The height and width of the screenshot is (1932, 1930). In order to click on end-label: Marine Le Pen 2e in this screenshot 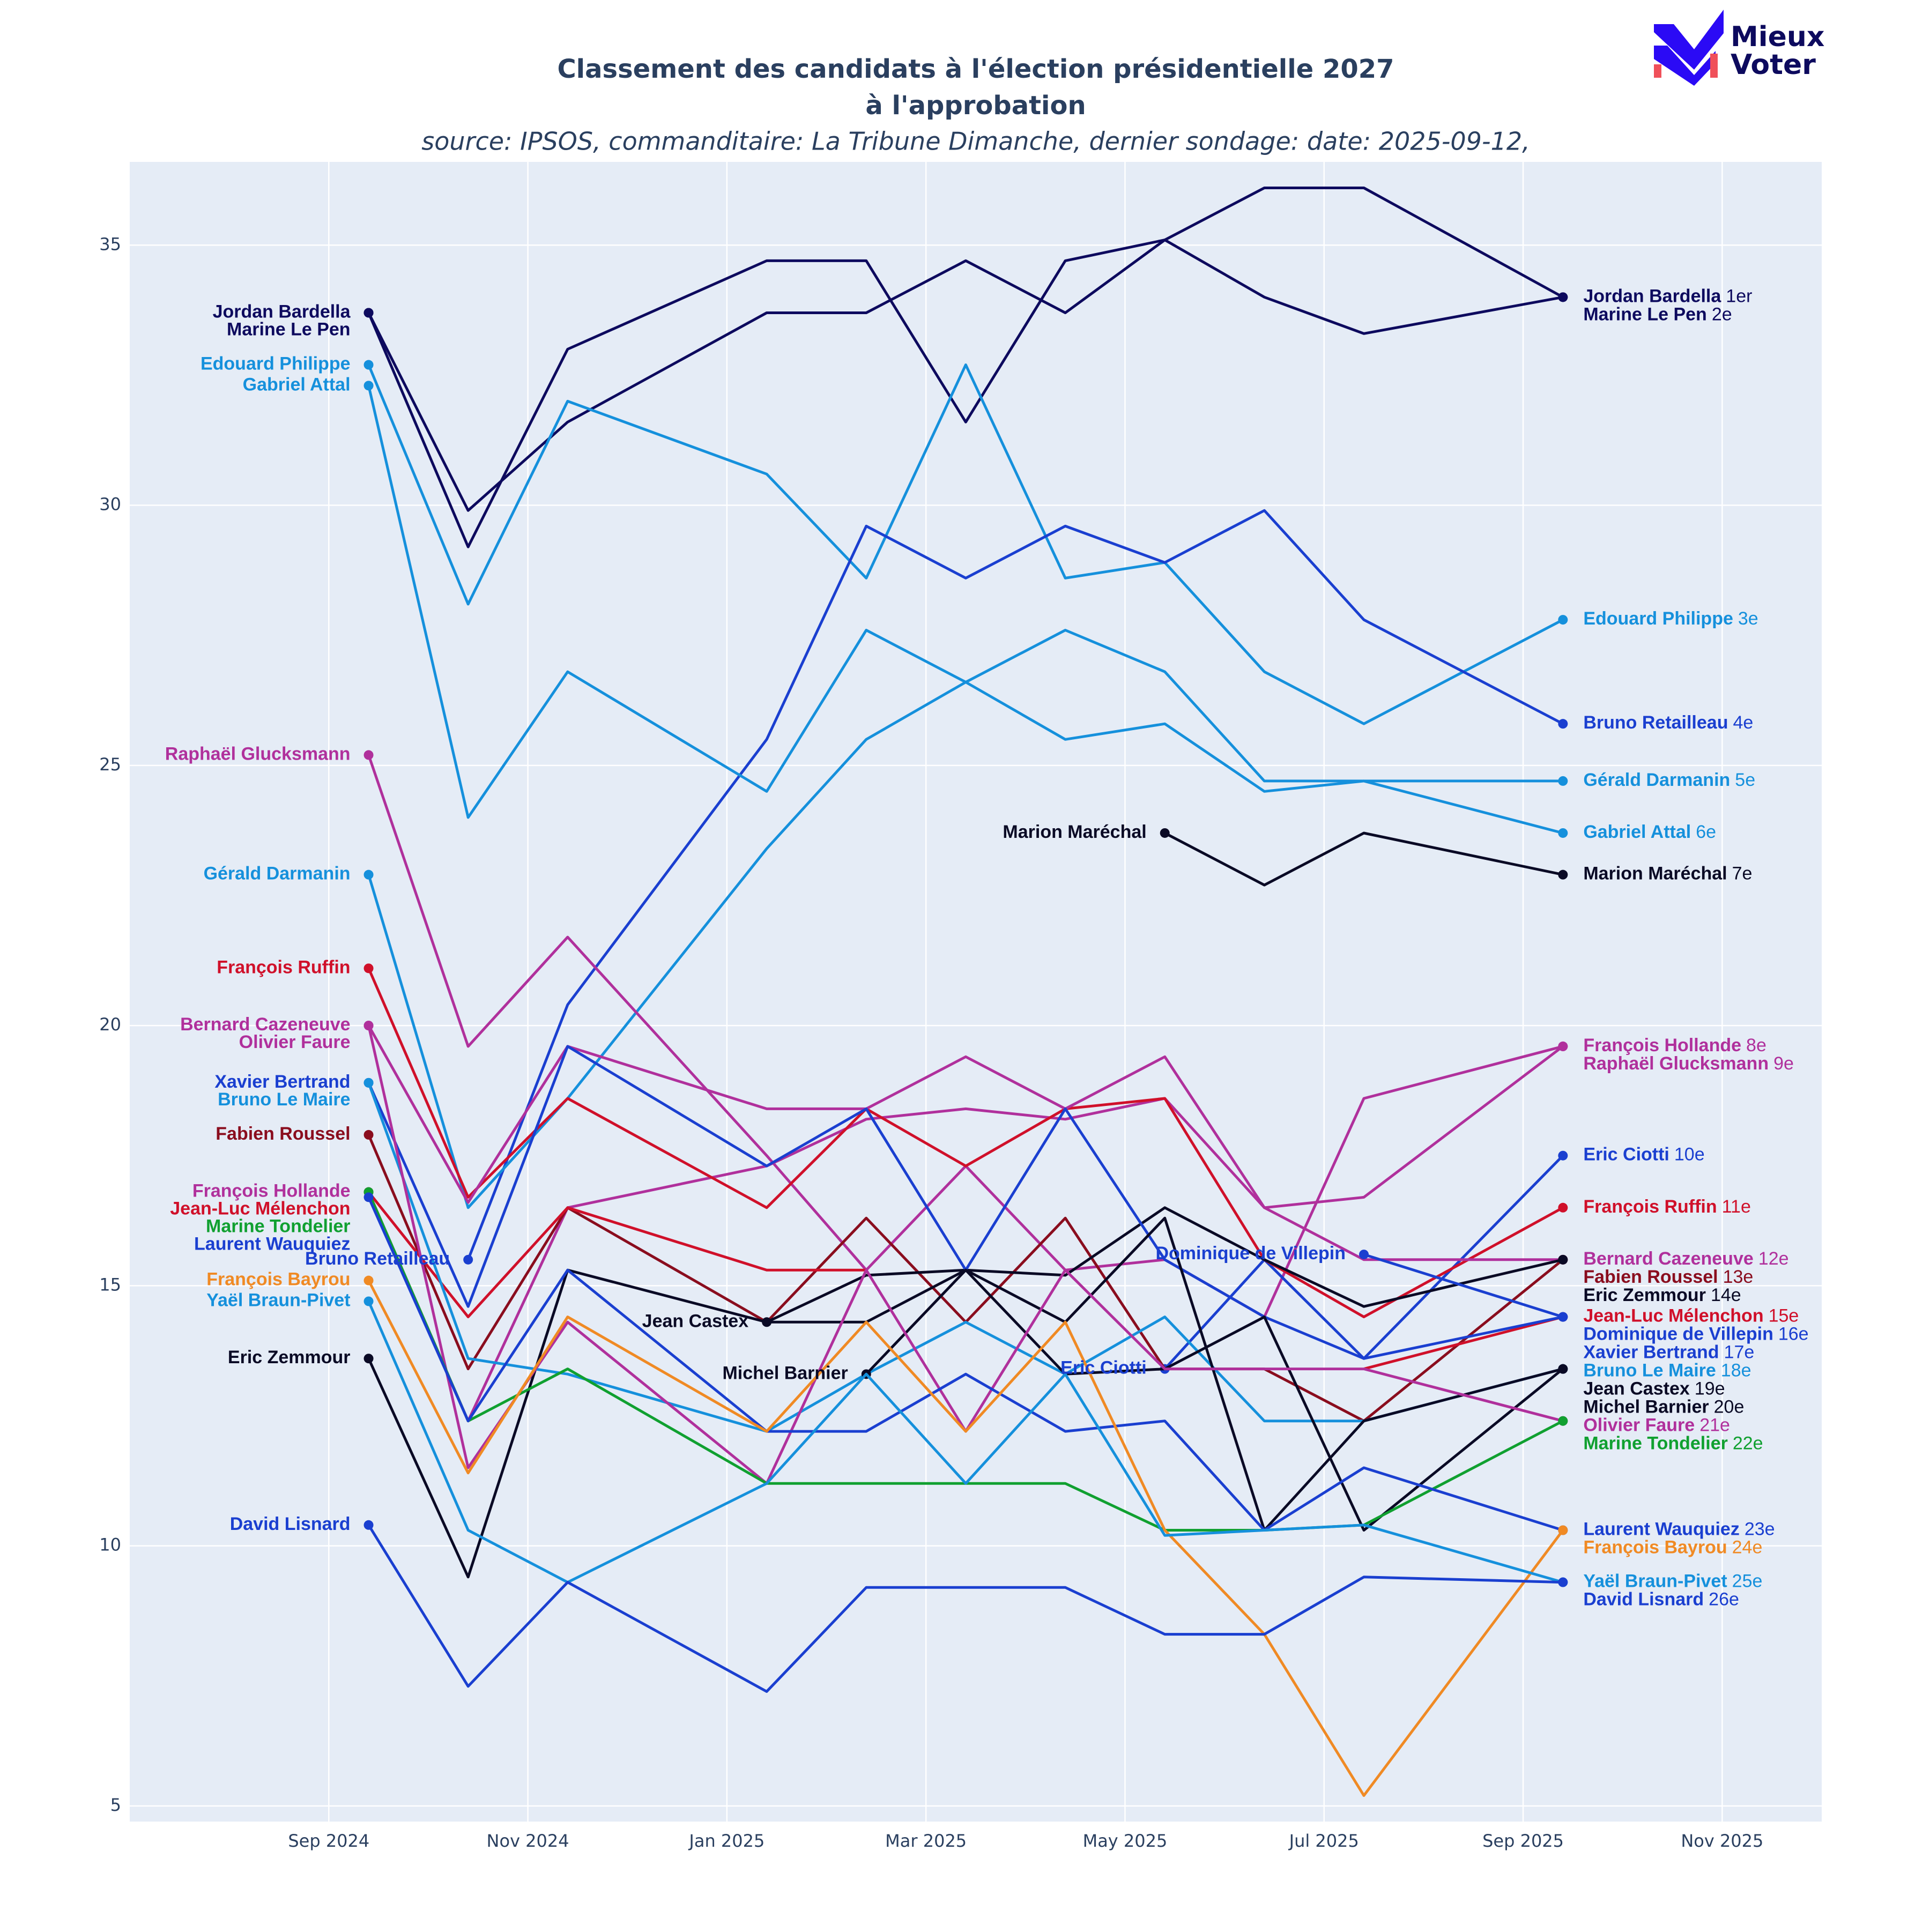, I will do `click(1657, 314)`.